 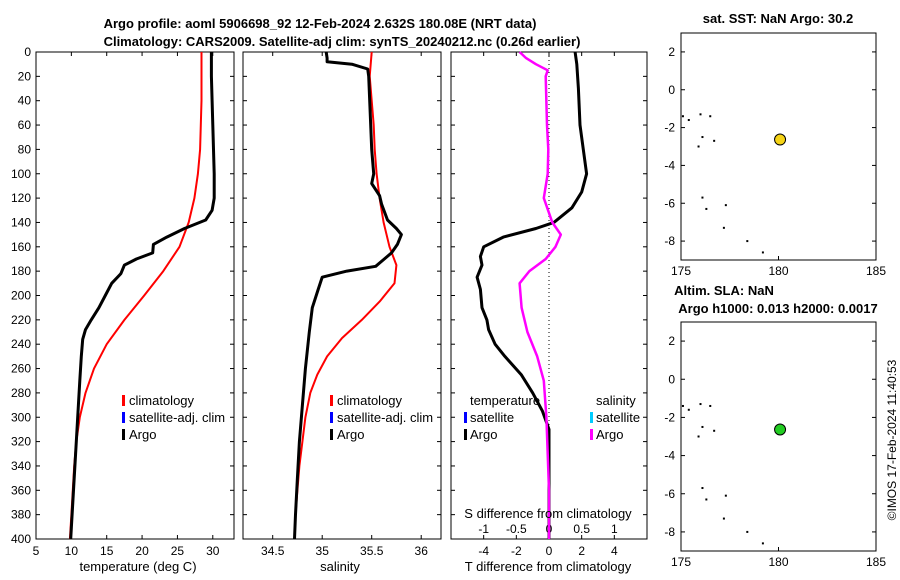 I want to click on y-tick-label: 320, so click(x=21, y=442).